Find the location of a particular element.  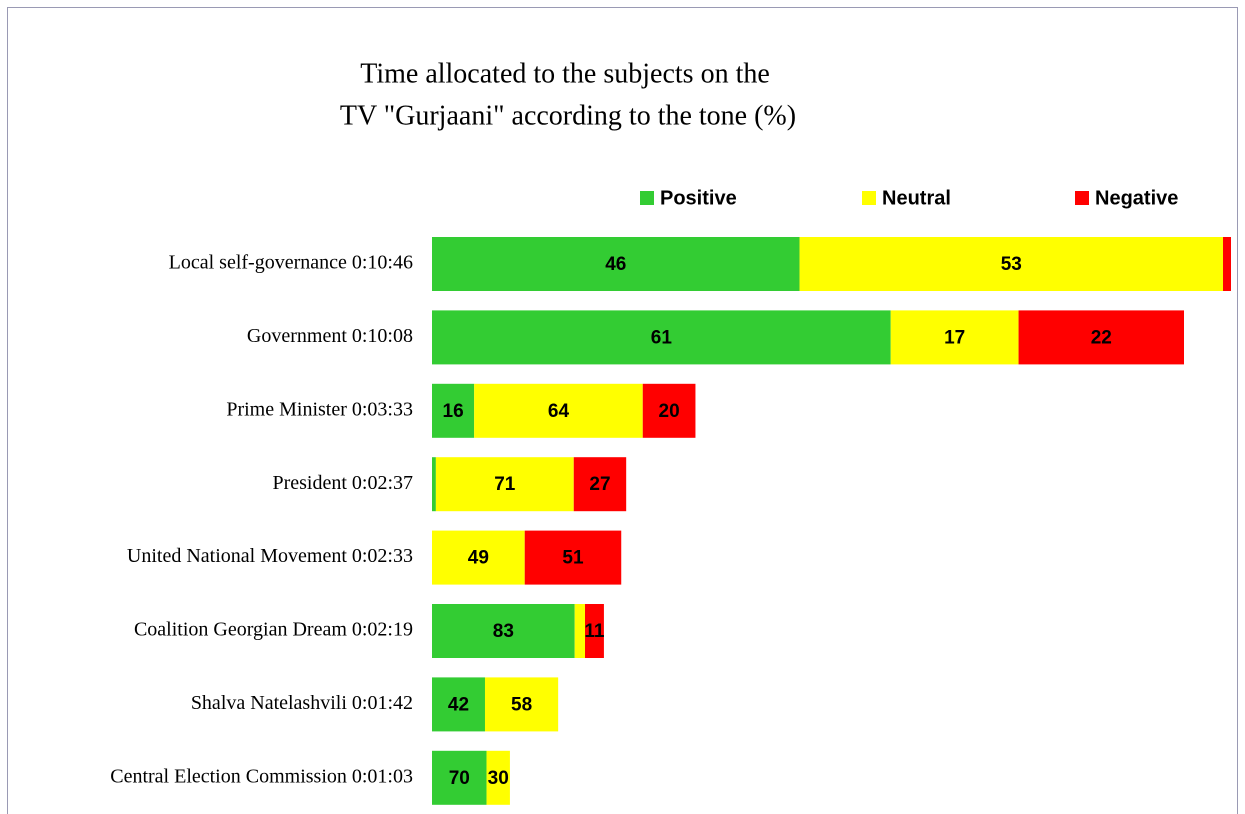

value-label: 53 is located at coordinates (1011, 264).